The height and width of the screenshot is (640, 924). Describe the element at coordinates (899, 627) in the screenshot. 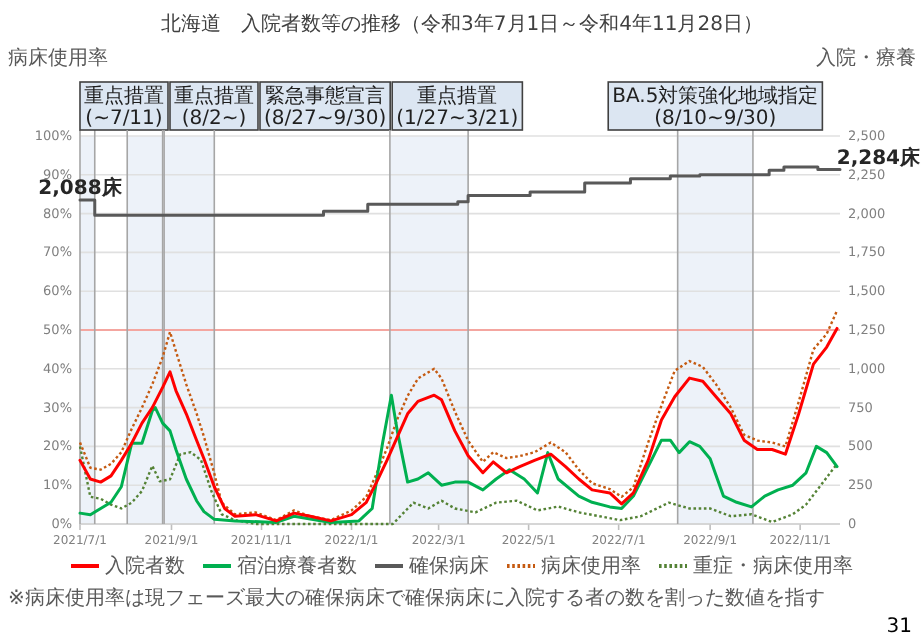

I see `text: 31` at that location.